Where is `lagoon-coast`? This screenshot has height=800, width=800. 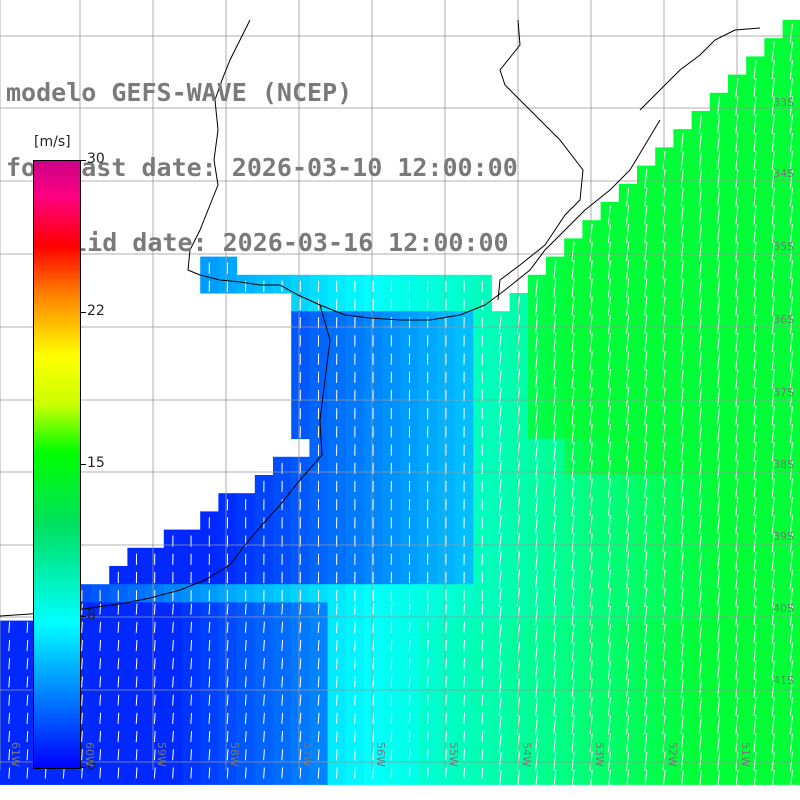 lagoon-coast is located at coordinates (700, 69).